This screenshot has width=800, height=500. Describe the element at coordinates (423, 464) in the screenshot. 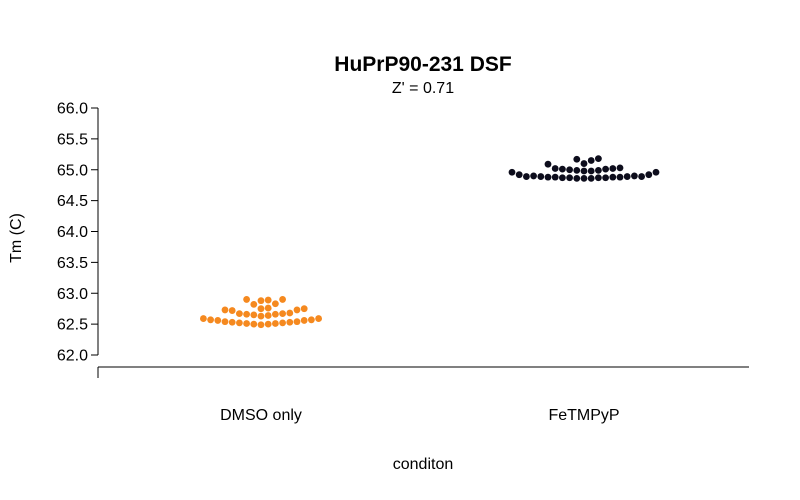

I see `x-axis-title: conditon` at that location.